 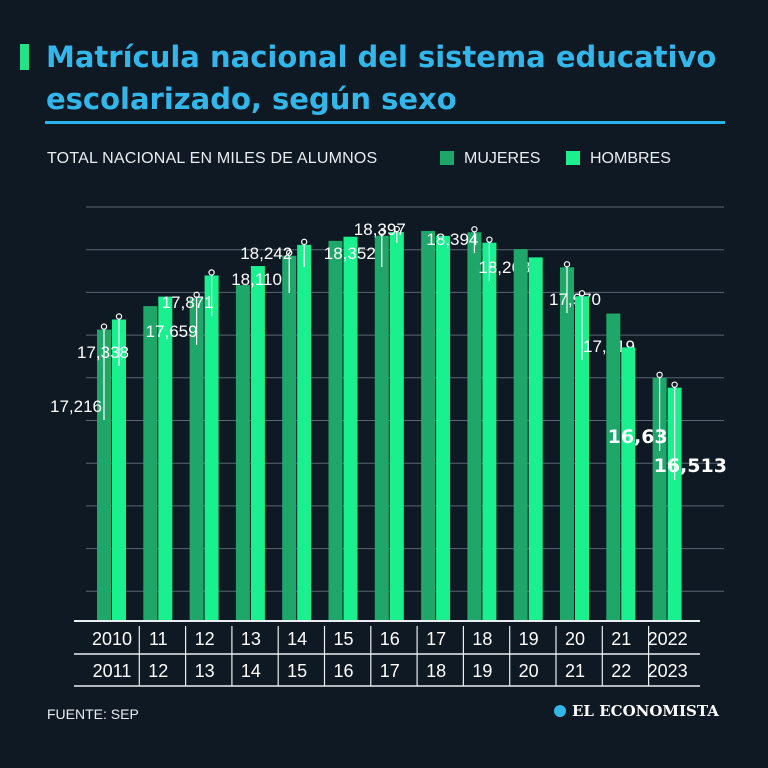 What do you see at coordinates (436, 639) in the screenshot?
I see `x-tick-label-start-year: 17` at bounding box center [436, 639].